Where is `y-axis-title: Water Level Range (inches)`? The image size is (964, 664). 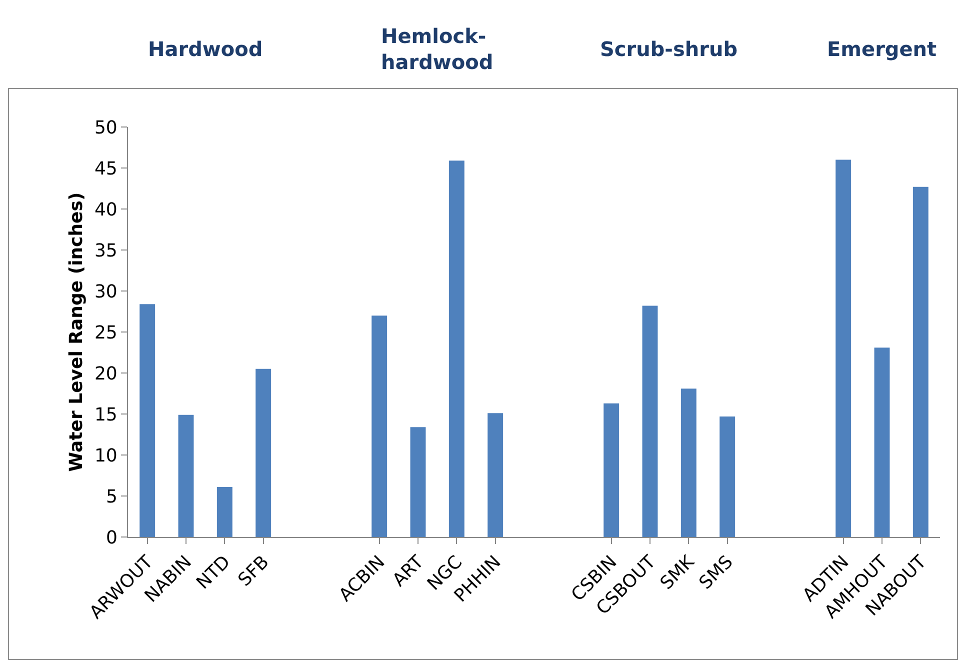 y-axis-title: Water Level Range (inches) is located at coordinates (76, 332).